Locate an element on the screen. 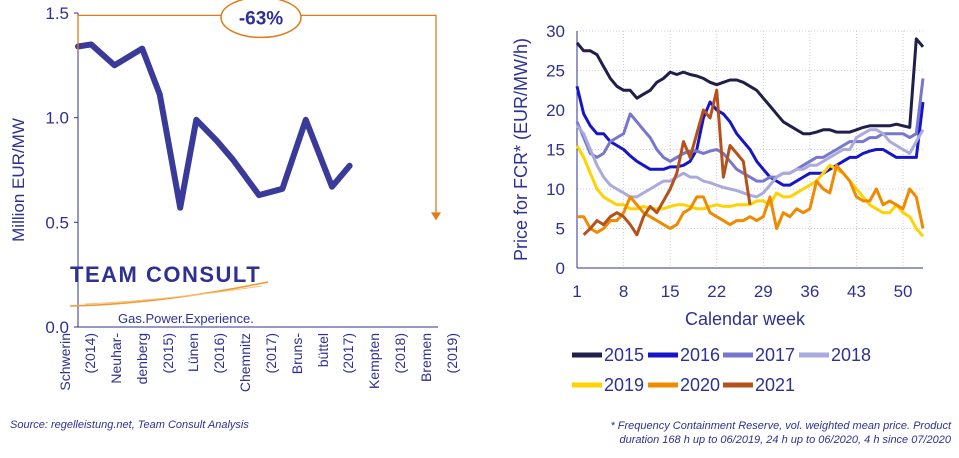  right-x-tick-label: 15 is located at coordinates (670, 291).